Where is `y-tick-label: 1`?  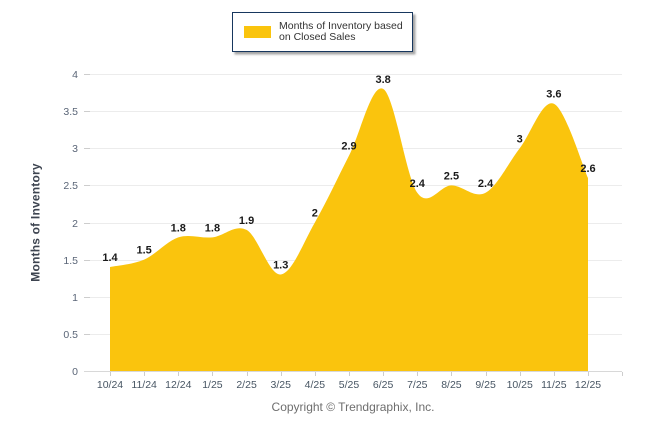 y-tick-label: 1 is located at coordinates (75, 298).